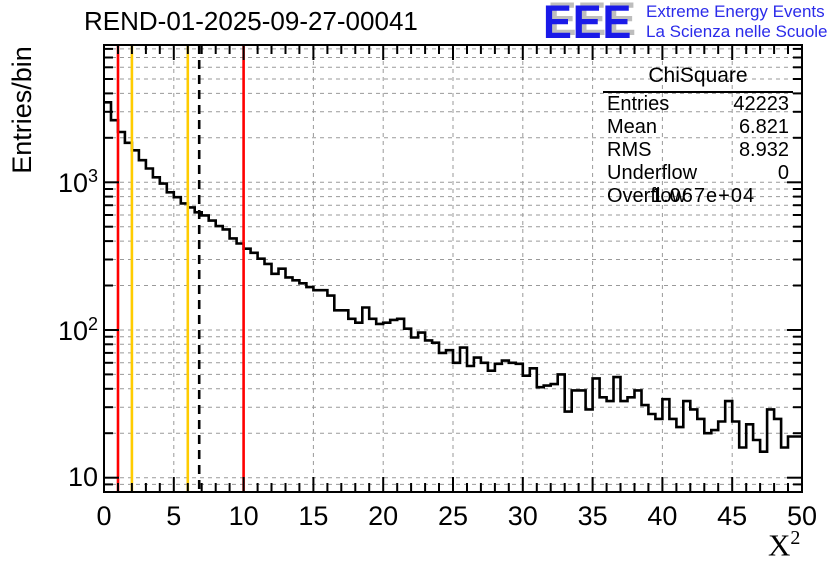  What do you see at coordinates (638, 104) in the screenshot?
I see `stats-label: Entries` at bounding box center [638, 104].